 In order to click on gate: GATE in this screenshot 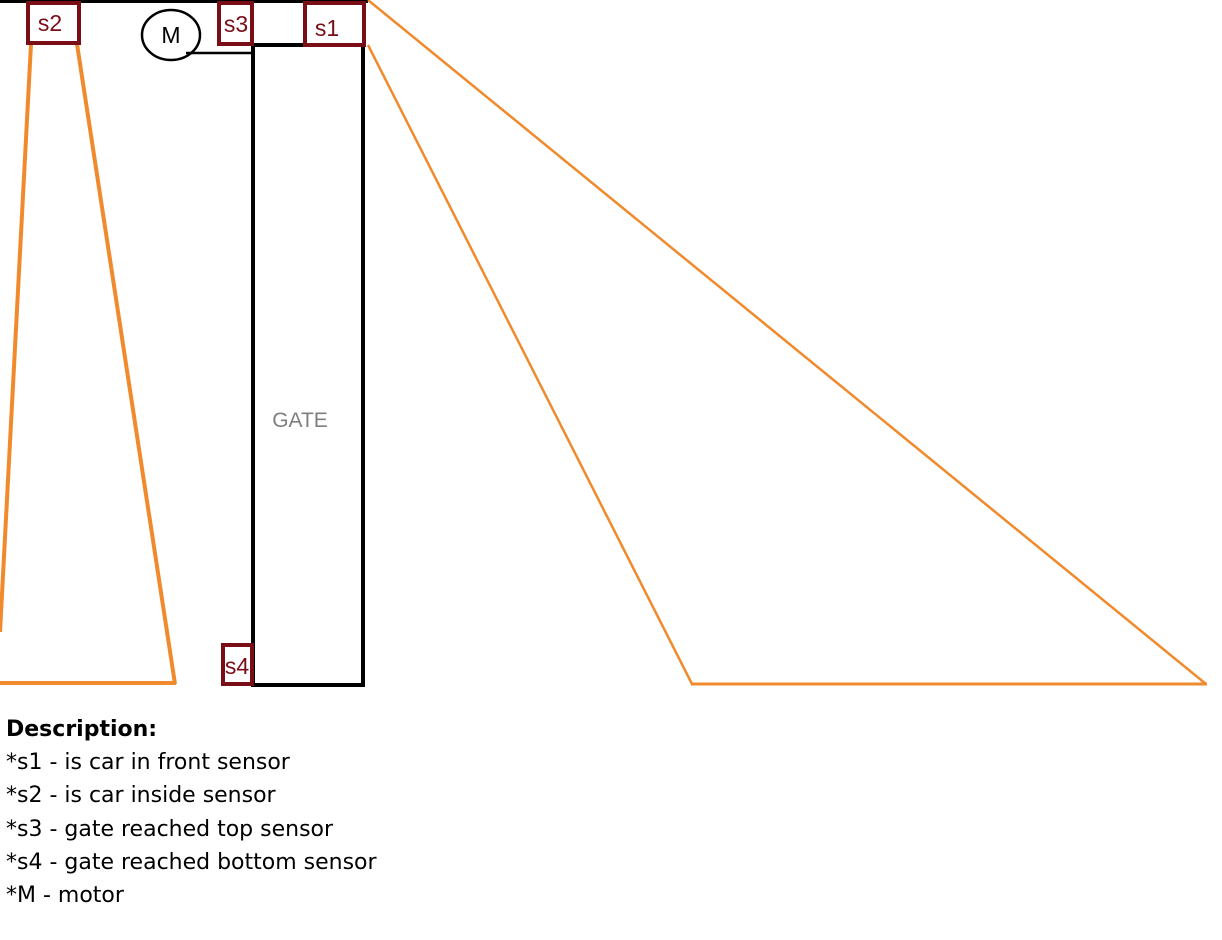, I will do `click(308, 365)`.